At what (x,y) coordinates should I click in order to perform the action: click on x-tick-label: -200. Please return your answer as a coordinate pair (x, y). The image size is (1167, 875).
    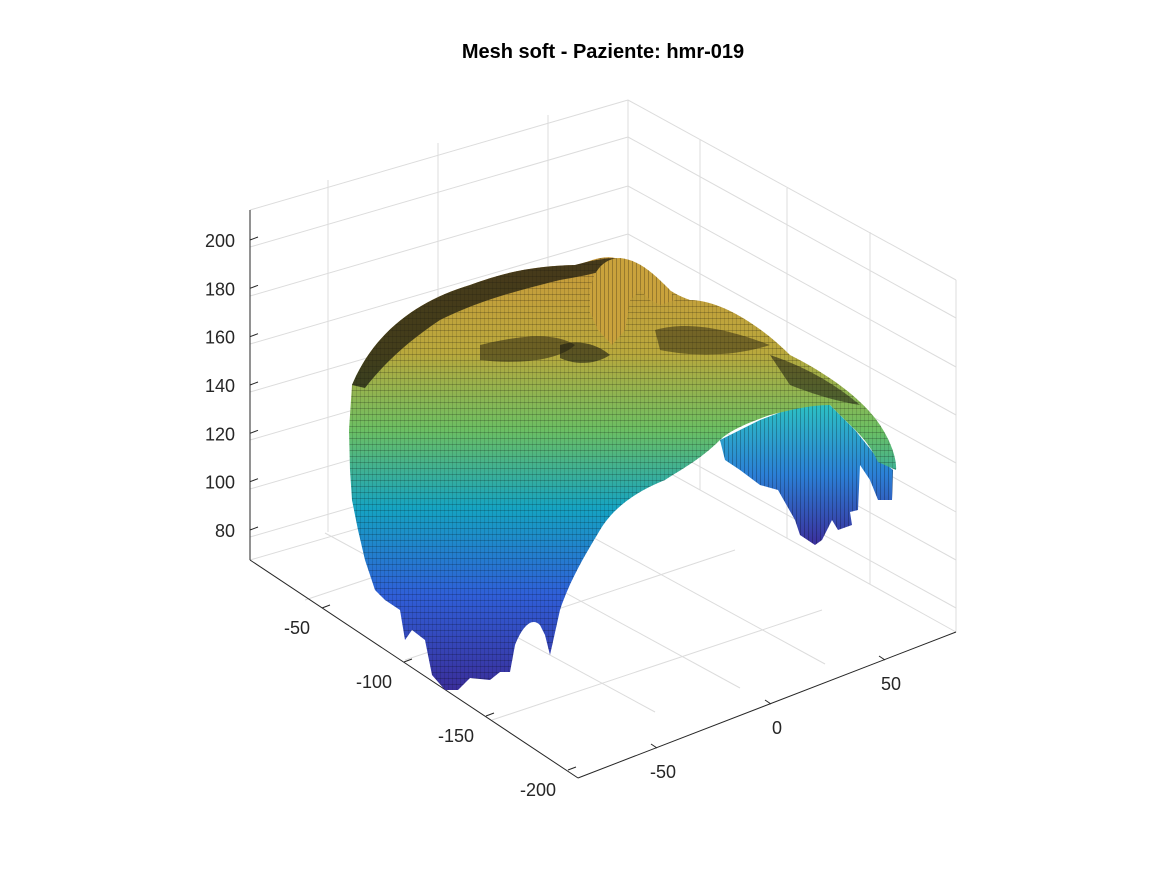
    Looking at the image, I should click on (538, 790).